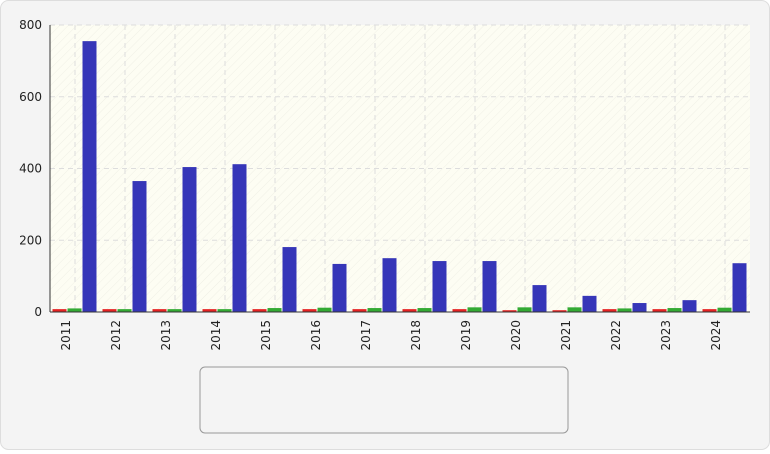 Image resolution: width=770 pixels, height=454 pixels. What do you see at coordinates (266, 335) in the screenshot?
I see `x-tick-label: 2015` at bounding box center [266, 335].